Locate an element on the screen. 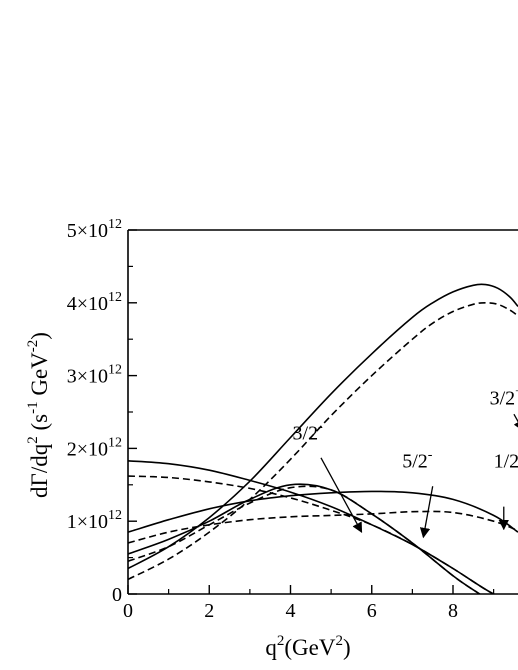 This screenshot has width=518, height=670. annotation-group: 3/2- 5/2- 1/2 3/2+ is located at coordinates (405, 462).